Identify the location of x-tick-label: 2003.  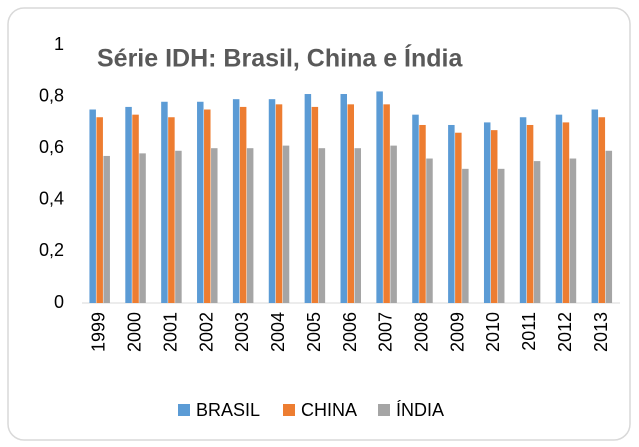
(242, 332).